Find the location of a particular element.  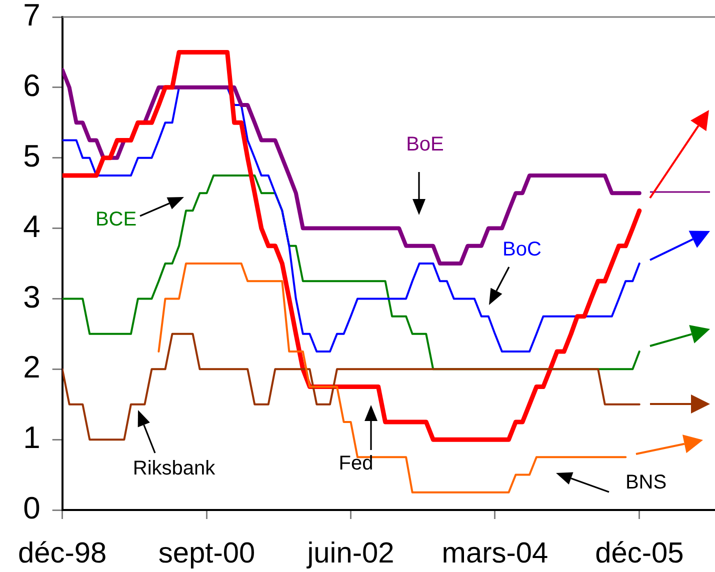

text: BoE is located at coordinates (425, 145).